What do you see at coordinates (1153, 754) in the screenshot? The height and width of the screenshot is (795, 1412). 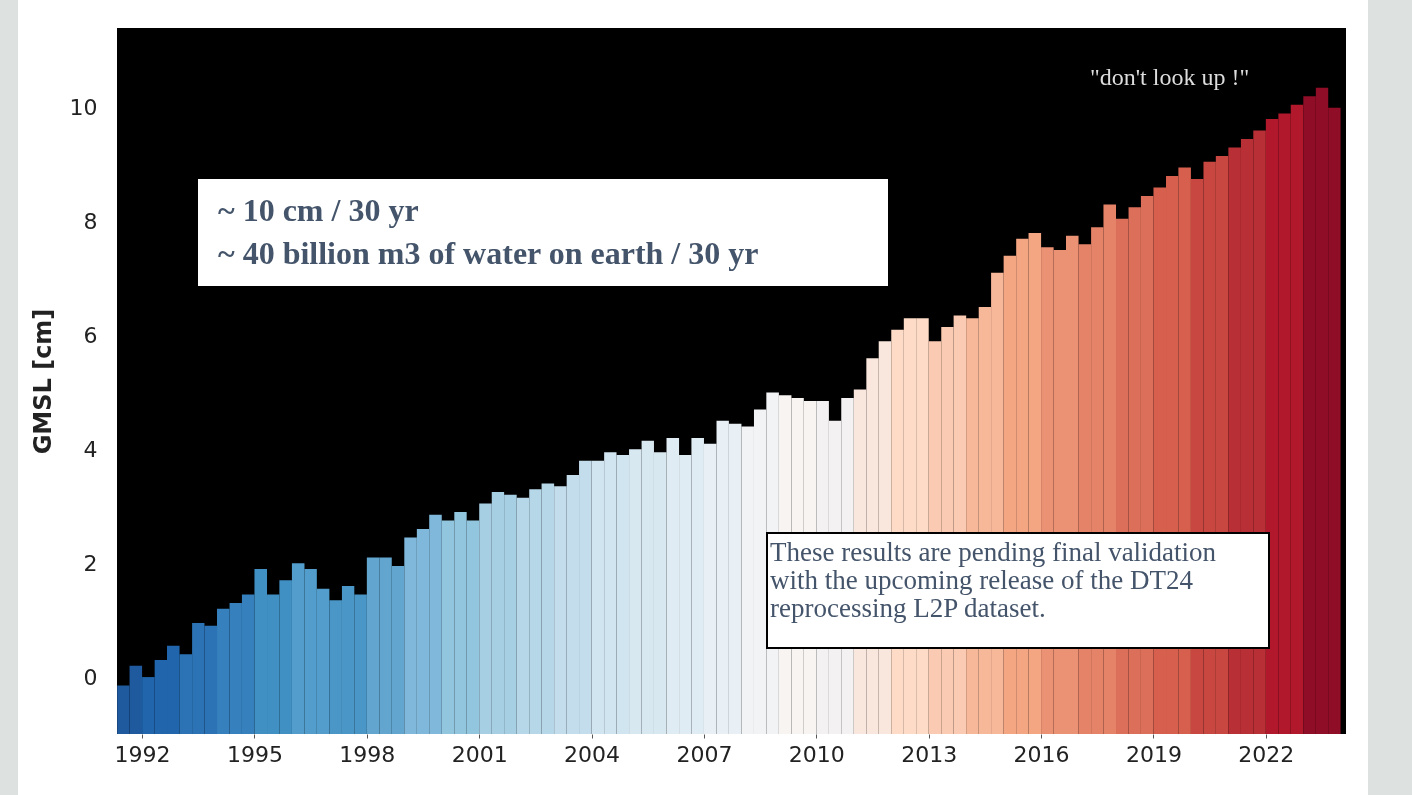 I see `x-tick-label: 2019` at bounding box center [1153, 754].